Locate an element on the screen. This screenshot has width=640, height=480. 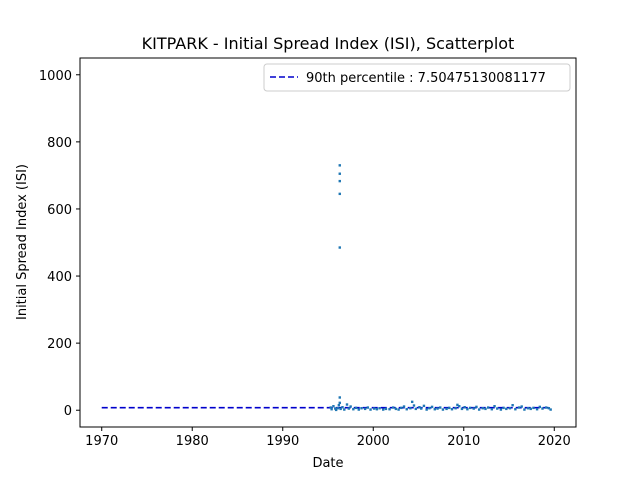
legend-label: 90th percentile : 7.50475130081177 is located at coordinates (426, 78).